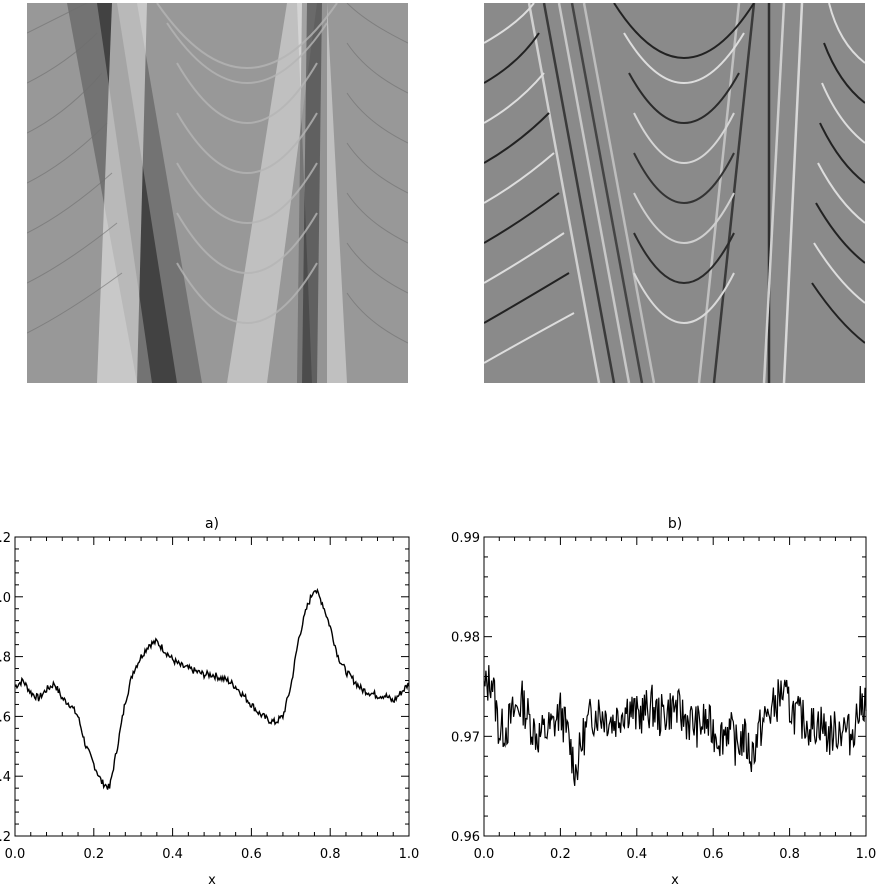  I want to click on plot-title: a), so click(212, 524).